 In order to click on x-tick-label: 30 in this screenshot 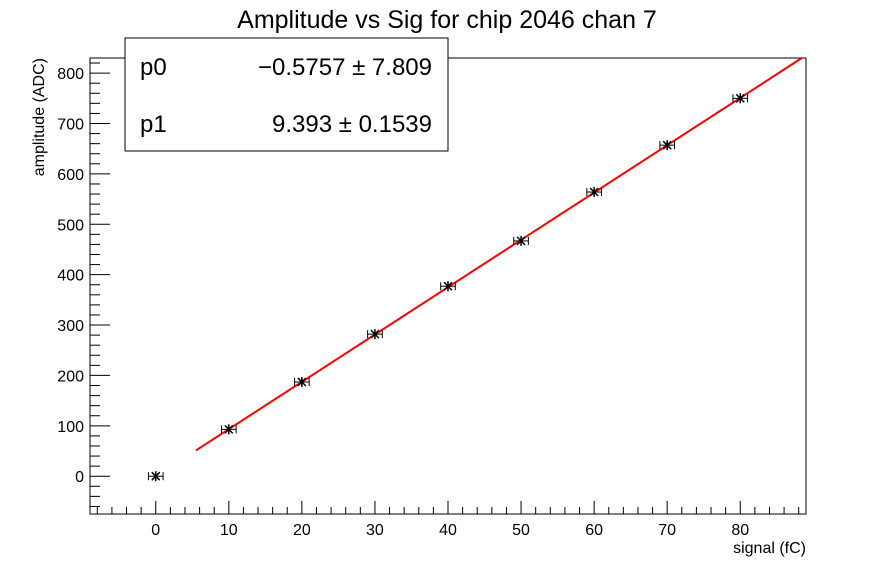, I will do `click(375, 530)`.